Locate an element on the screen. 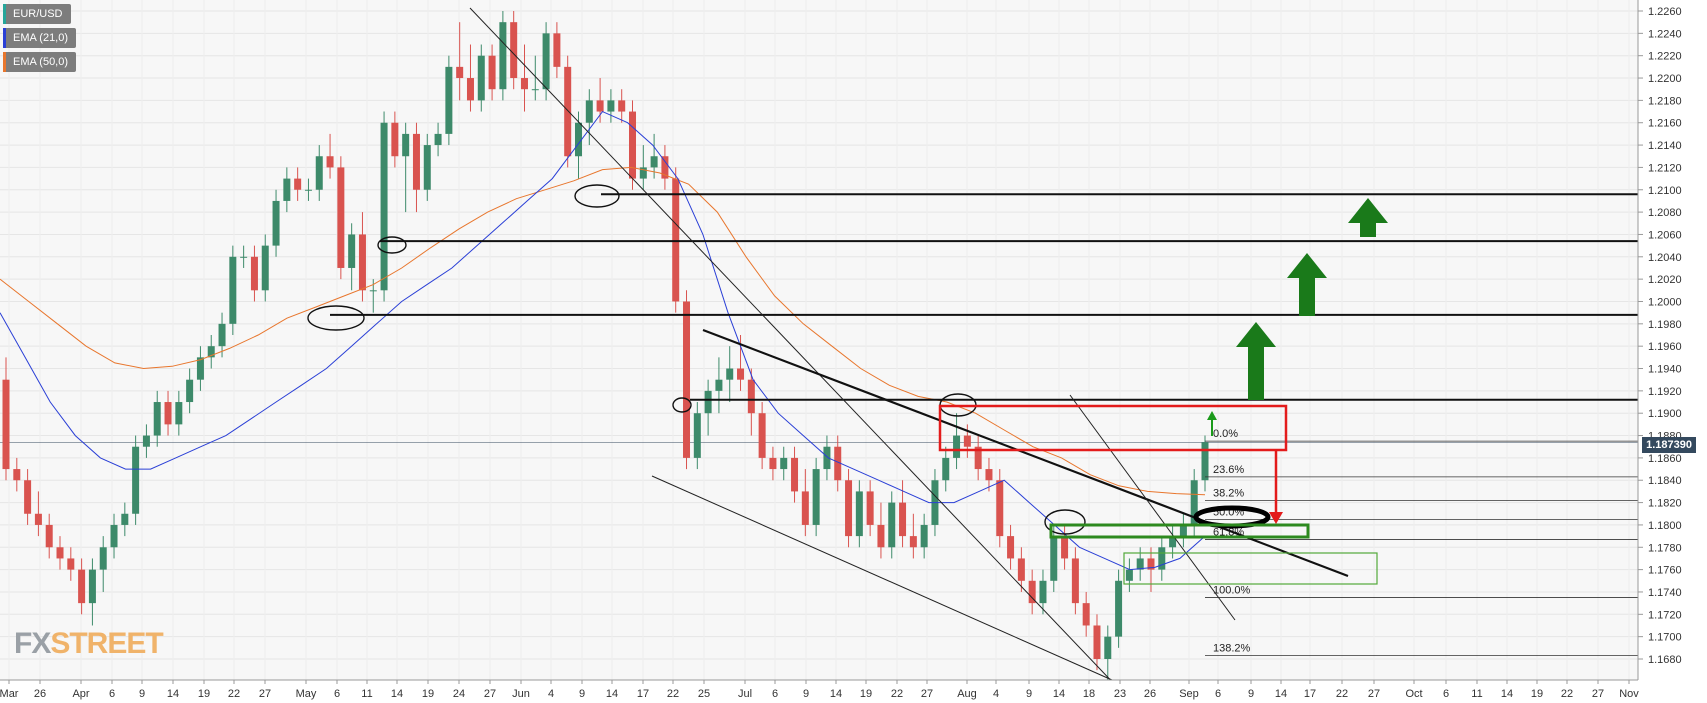 Image resolution: width=1707 pixels, height=703 pixels. trendline-bold is located at coordinates (1025, 453).